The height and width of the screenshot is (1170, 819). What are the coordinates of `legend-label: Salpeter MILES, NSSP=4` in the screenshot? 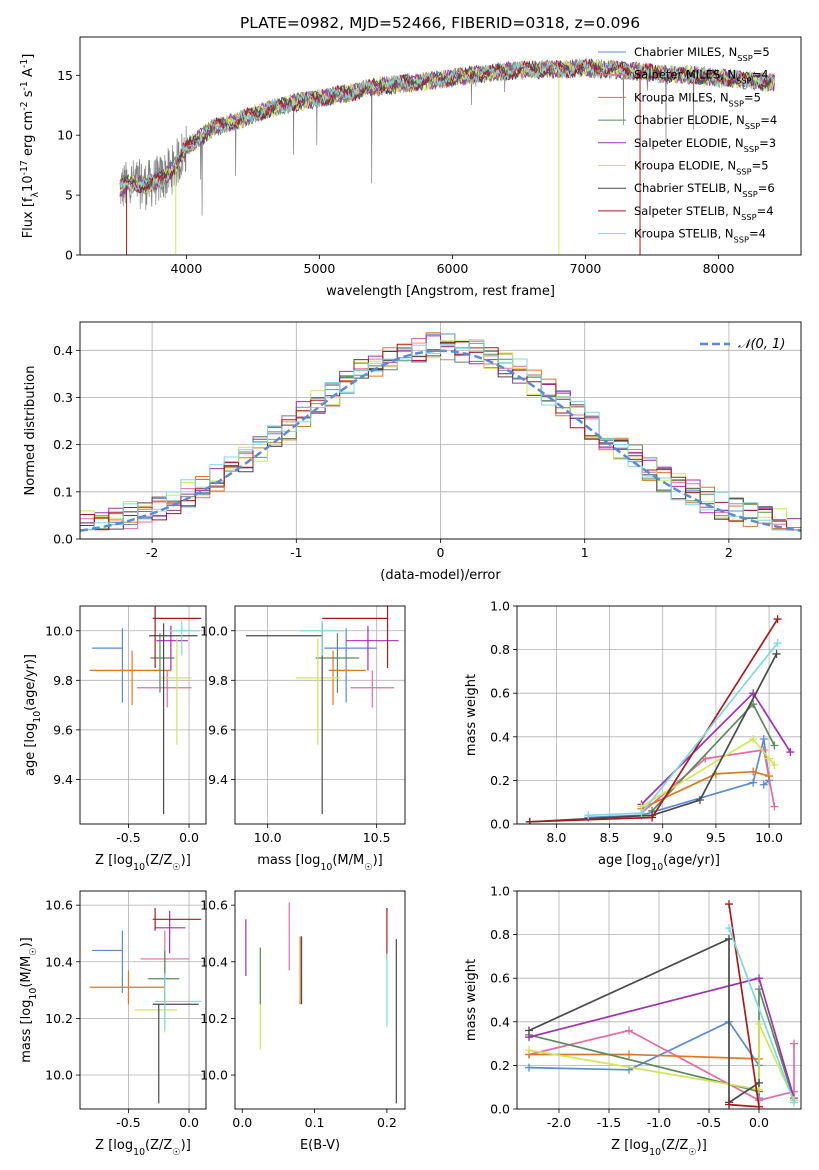 It's located at (701, 77).